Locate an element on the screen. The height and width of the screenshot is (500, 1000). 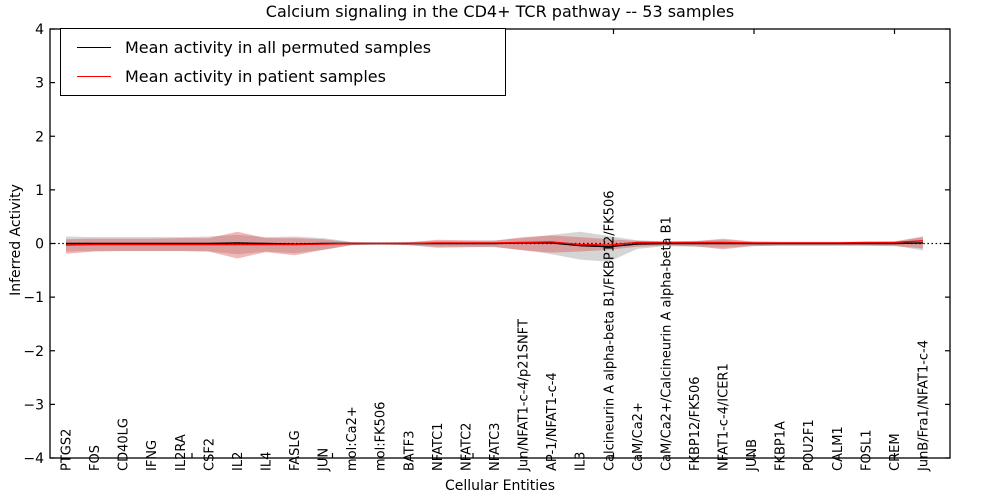
x-tick-label: CALM1 is located at coordinates (838, 448).